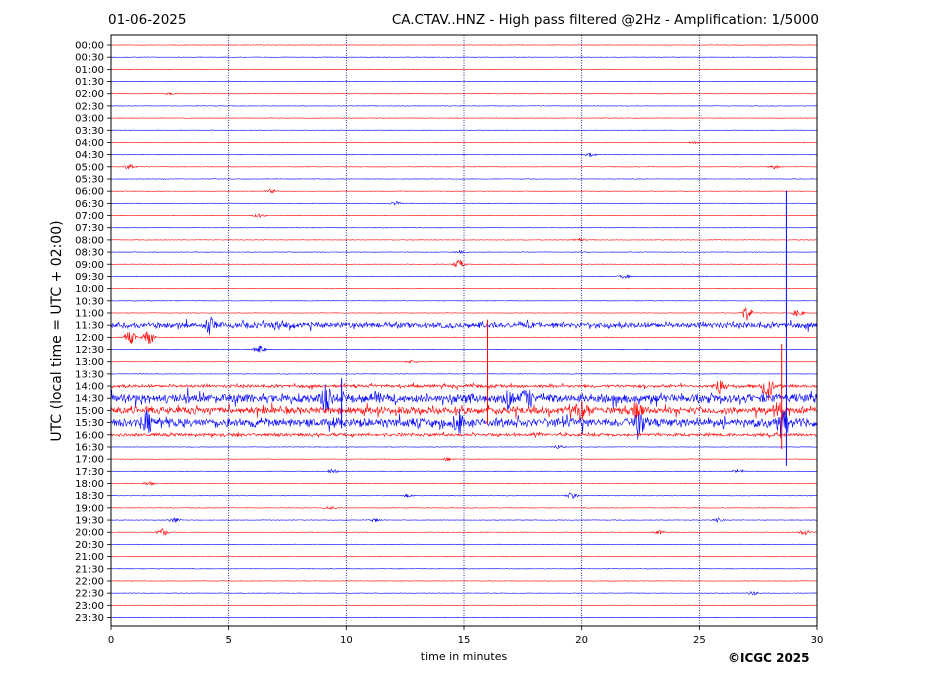  Describe the element at coordinates (89, 350) in the screenshot. I see `y-tick-label: 12:30` at that location.